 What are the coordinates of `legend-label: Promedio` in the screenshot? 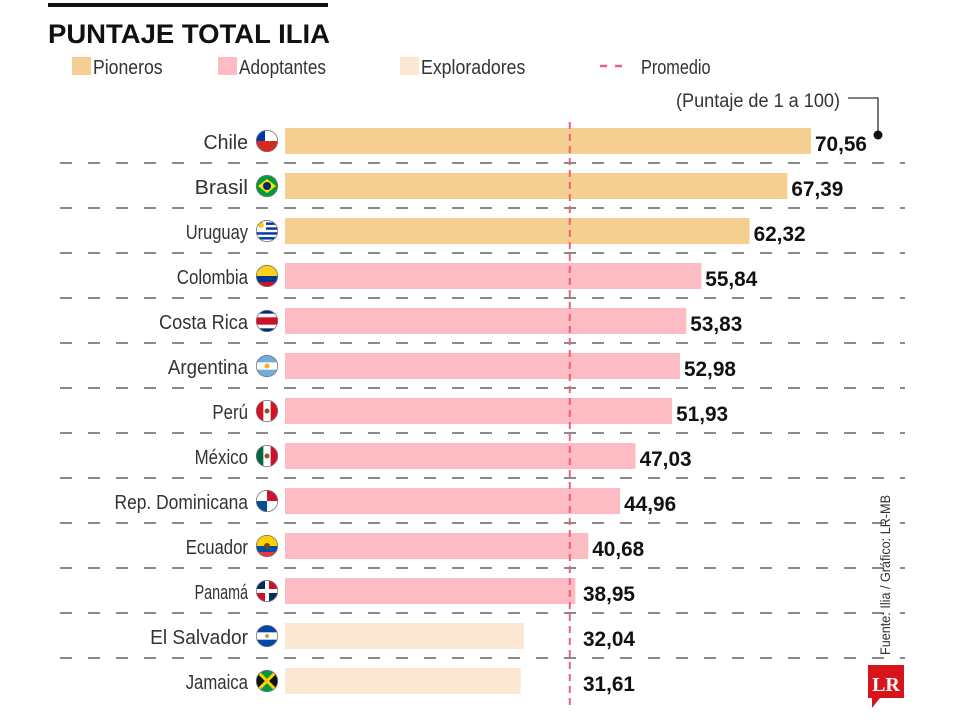 It's located at (676, 68).